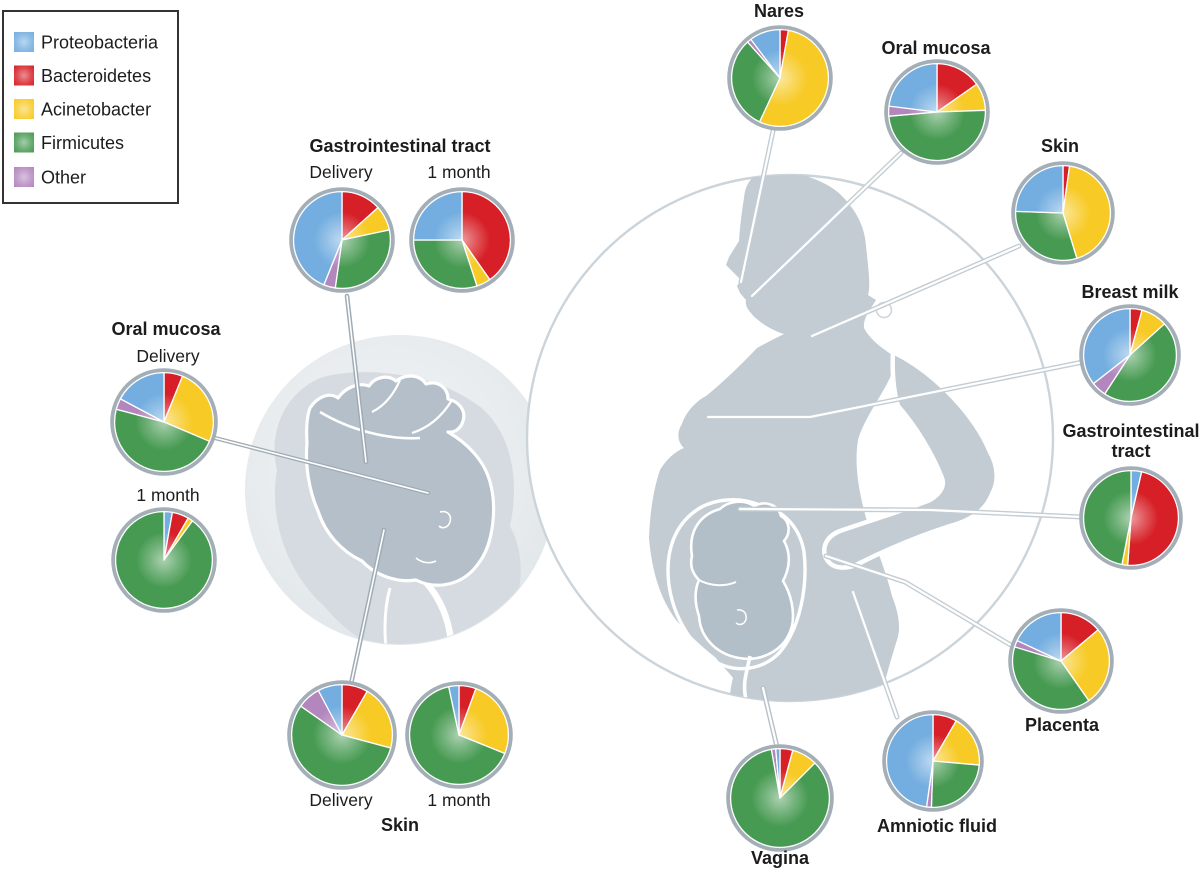 The height and width of the screenshot is (879, 1200). Describe the element at coordinates (1062, 725) in the screenshot. I see `svg-text: Placenta` at that location.